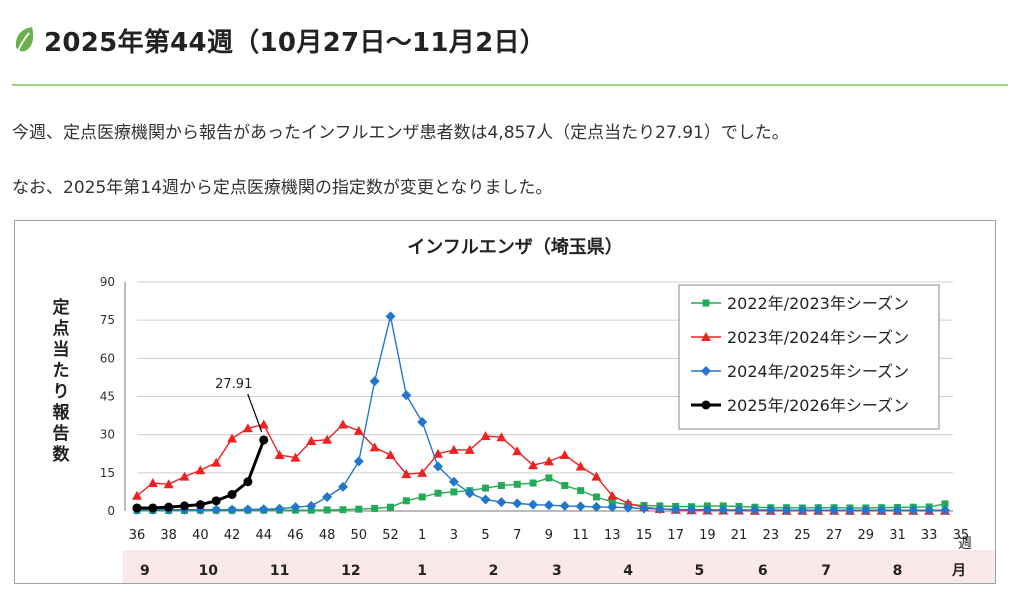 The height and width of the screenshot is (595, 1010). I want to click on leaf-icon, so click(24, 39).